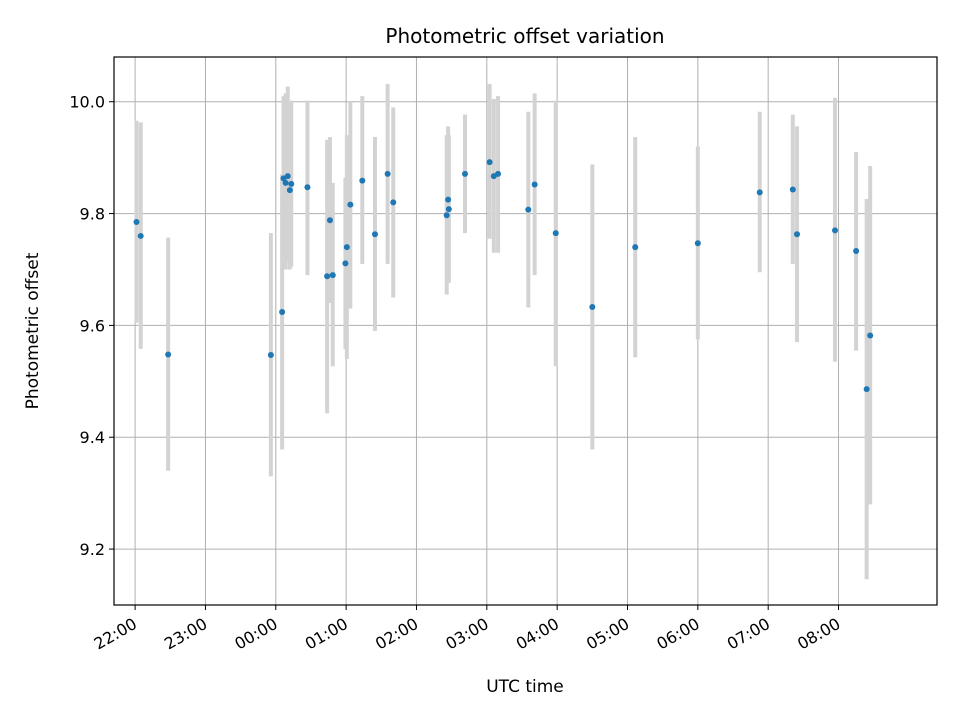 This screenshot has width=960, height=720. I want to click on y-axis-label: Photometric offset, so click(33, 330).